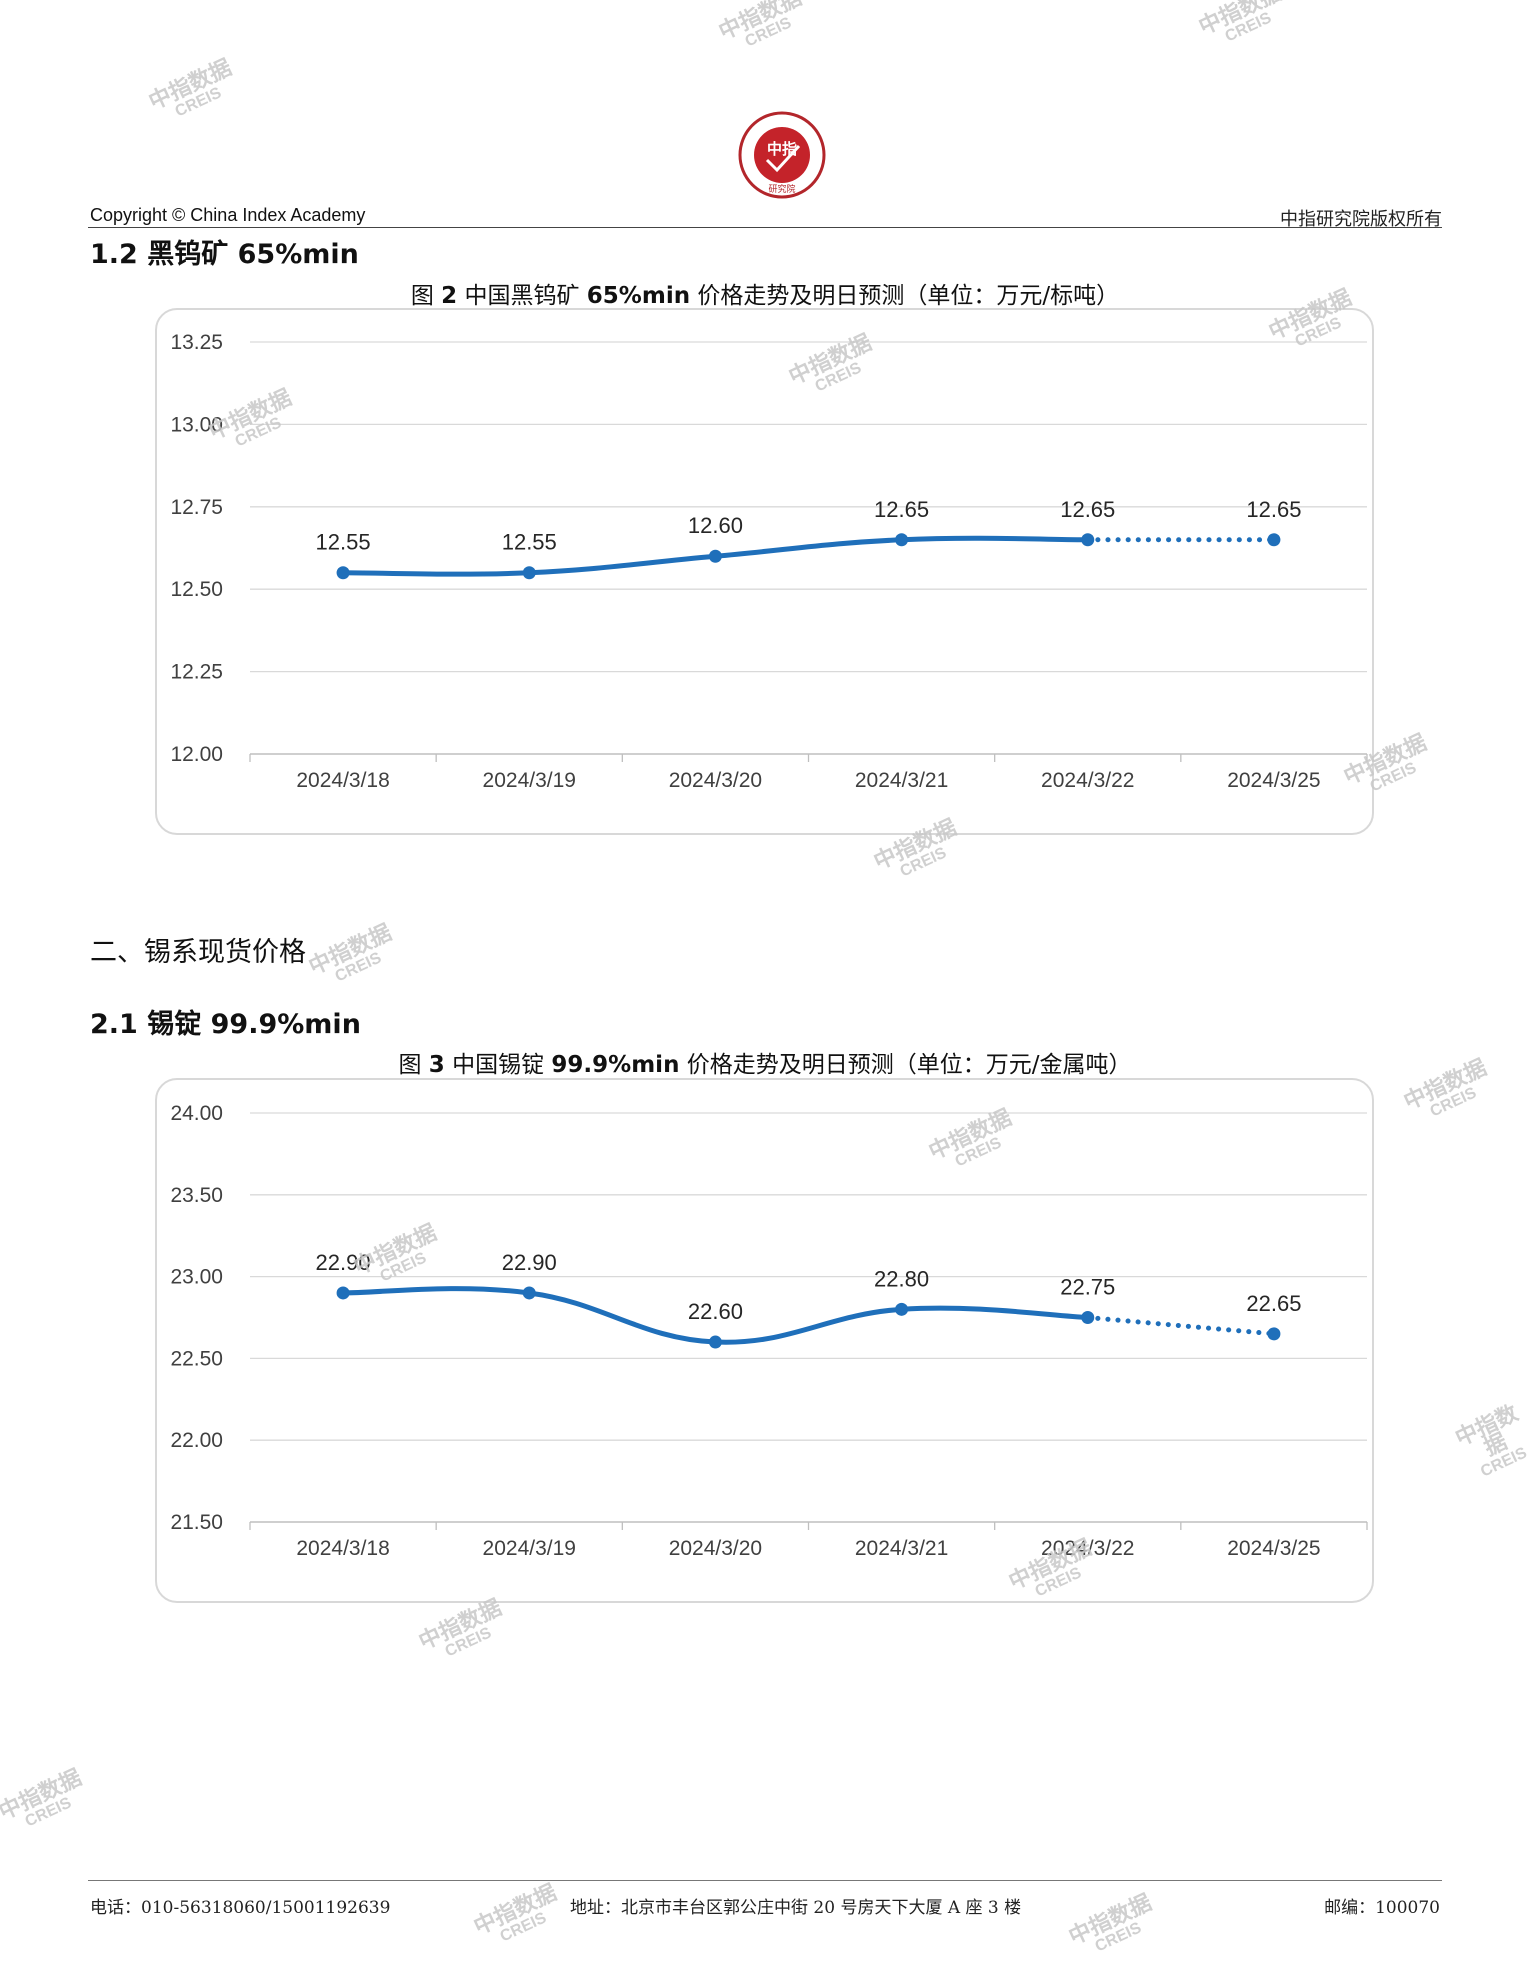 This screenshot has width=1530, height=1980. Describe the element at coordinates (1361, 219) in the screenshot. I see `rights-text: 中指研究院版权所有` at that location.